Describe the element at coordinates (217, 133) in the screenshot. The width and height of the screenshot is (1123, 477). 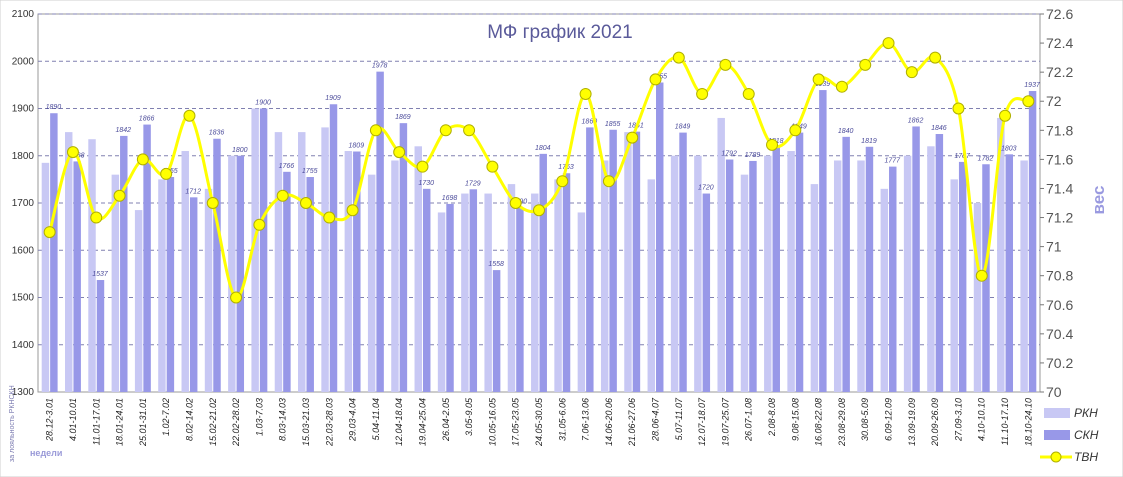
I see `data-label-skn: 1836` at that location.